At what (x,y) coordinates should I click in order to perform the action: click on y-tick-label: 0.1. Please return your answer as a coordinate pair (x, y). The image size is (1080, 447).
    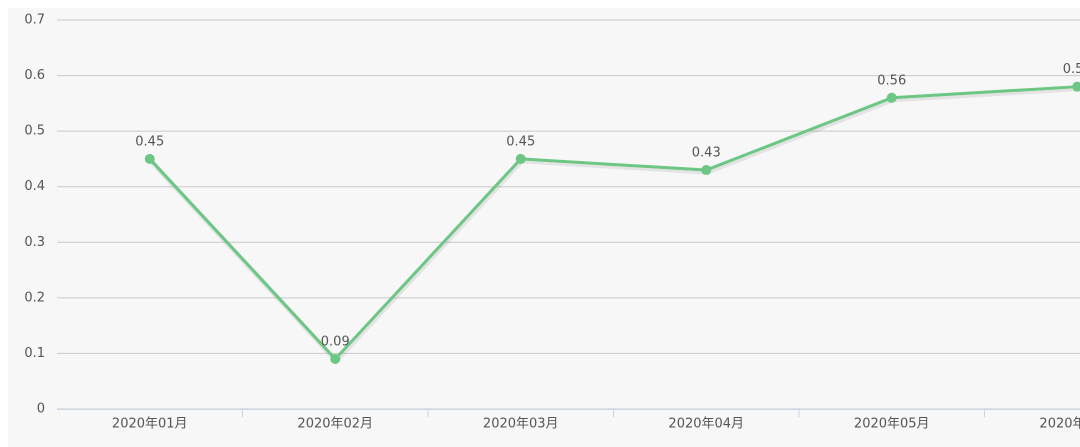
    Looking at the image, I should click on (34, 353).